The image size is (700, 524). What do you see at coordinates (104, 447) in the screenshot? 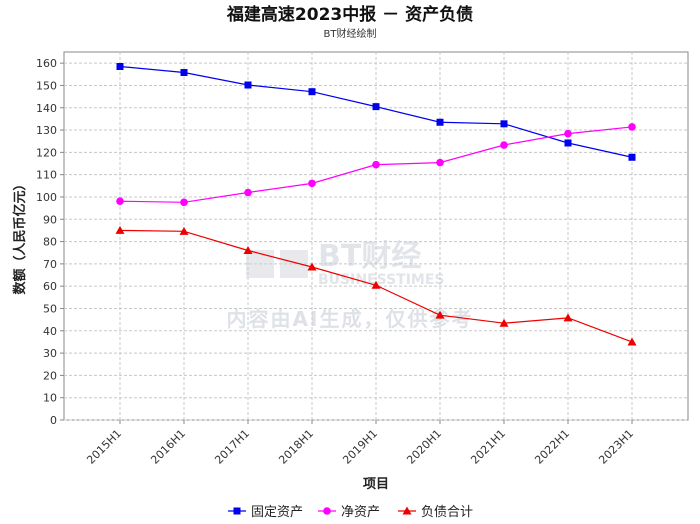
I see `x-tick-label: 2015H1` at bounding box center [104, 447].